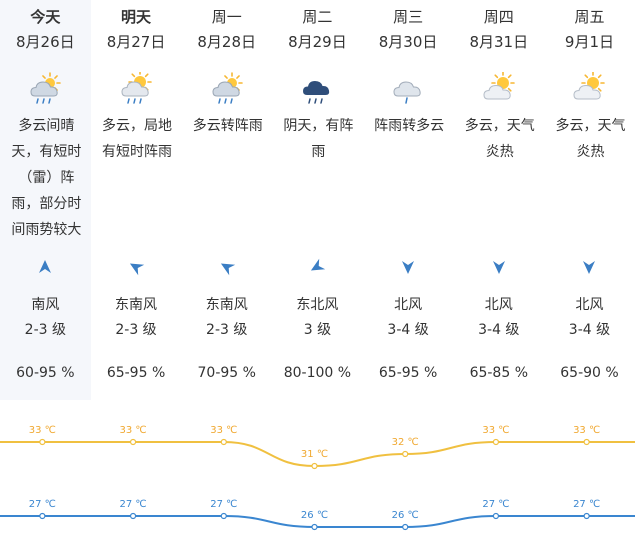 Image resolution: width=635 pixels, height=551 pixels. Describe the element at coordinates (136, 42) in the screenshot. I see `day-date: 8月27日` at that location.